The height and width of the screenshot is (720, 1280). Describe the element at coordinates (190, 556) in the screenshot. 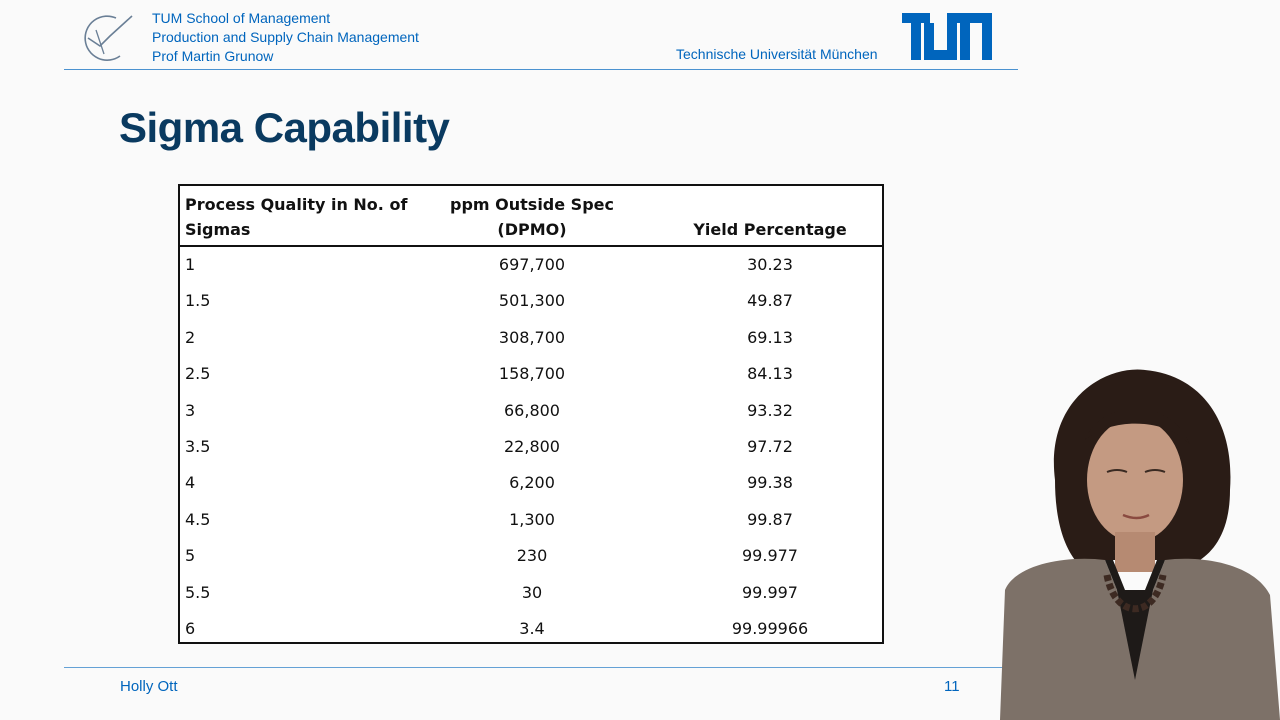

I see `sigma-cell: 5` at that location.